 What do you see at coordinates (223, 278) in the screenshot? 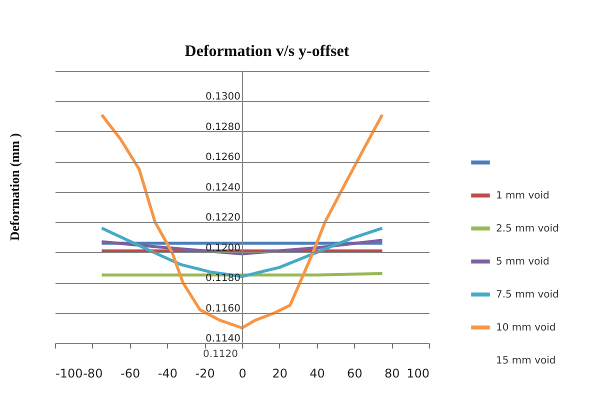
I see `y-tick-label: 0.1180` at bounding box center [223, 278].